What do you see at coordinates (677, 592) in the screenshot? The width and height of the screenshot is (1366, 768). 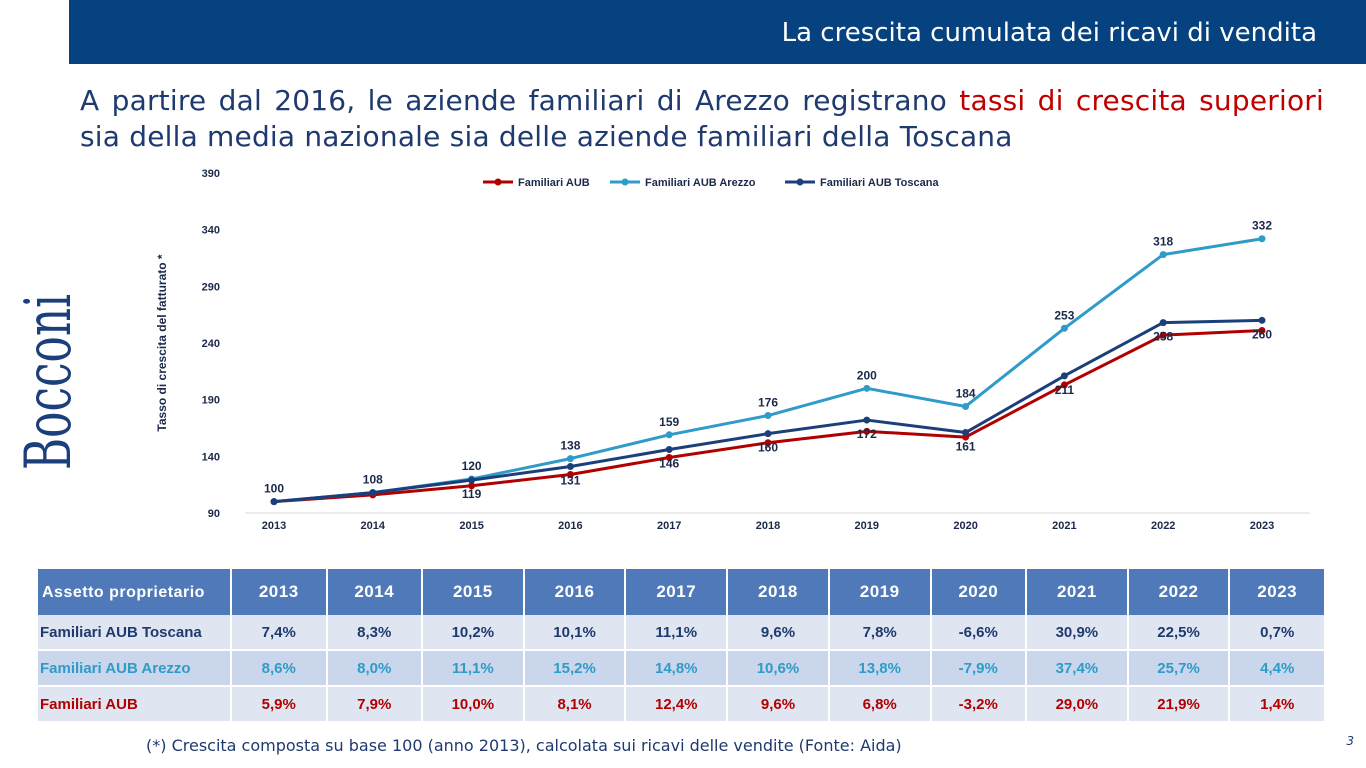 I see `table-header-year: 2017` at bounding box center [677, 592].